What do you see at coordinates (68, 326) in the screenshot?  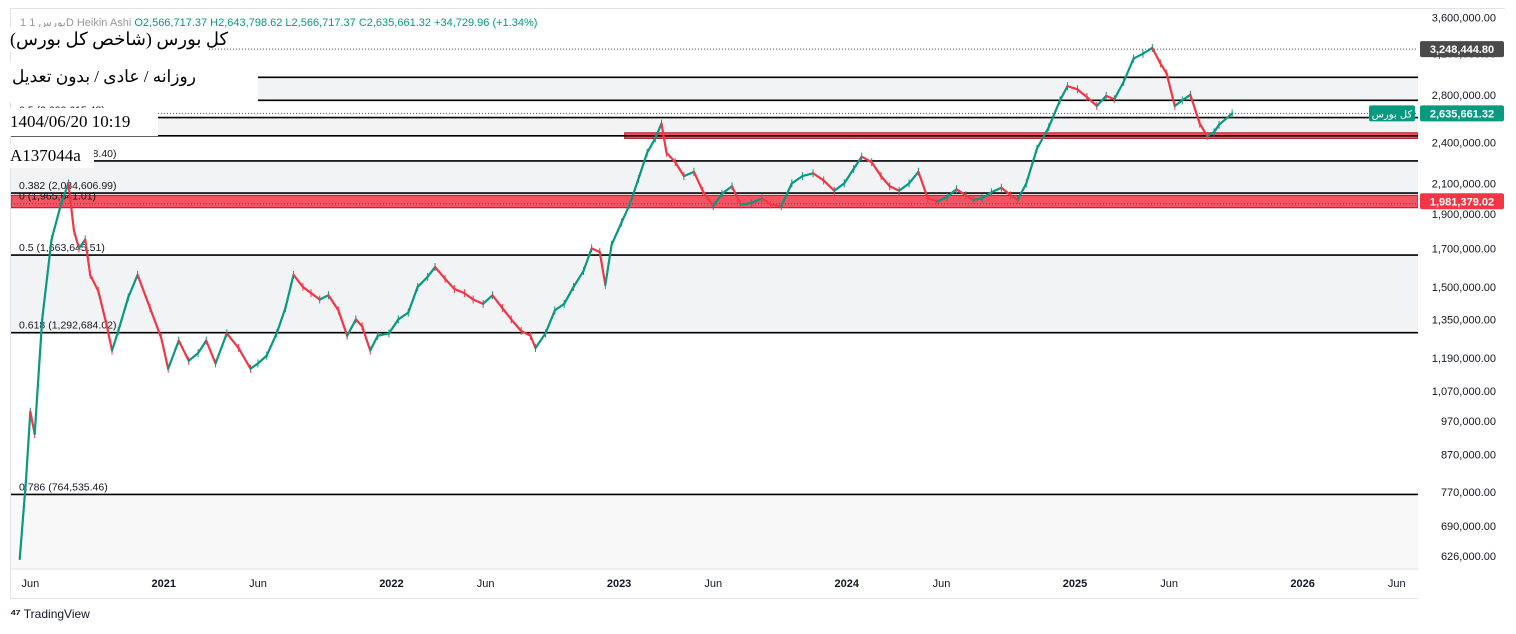 I see `fib-0618-lower-label: 0.618 (1,292,684.02)` at bounding box center [68, 326].